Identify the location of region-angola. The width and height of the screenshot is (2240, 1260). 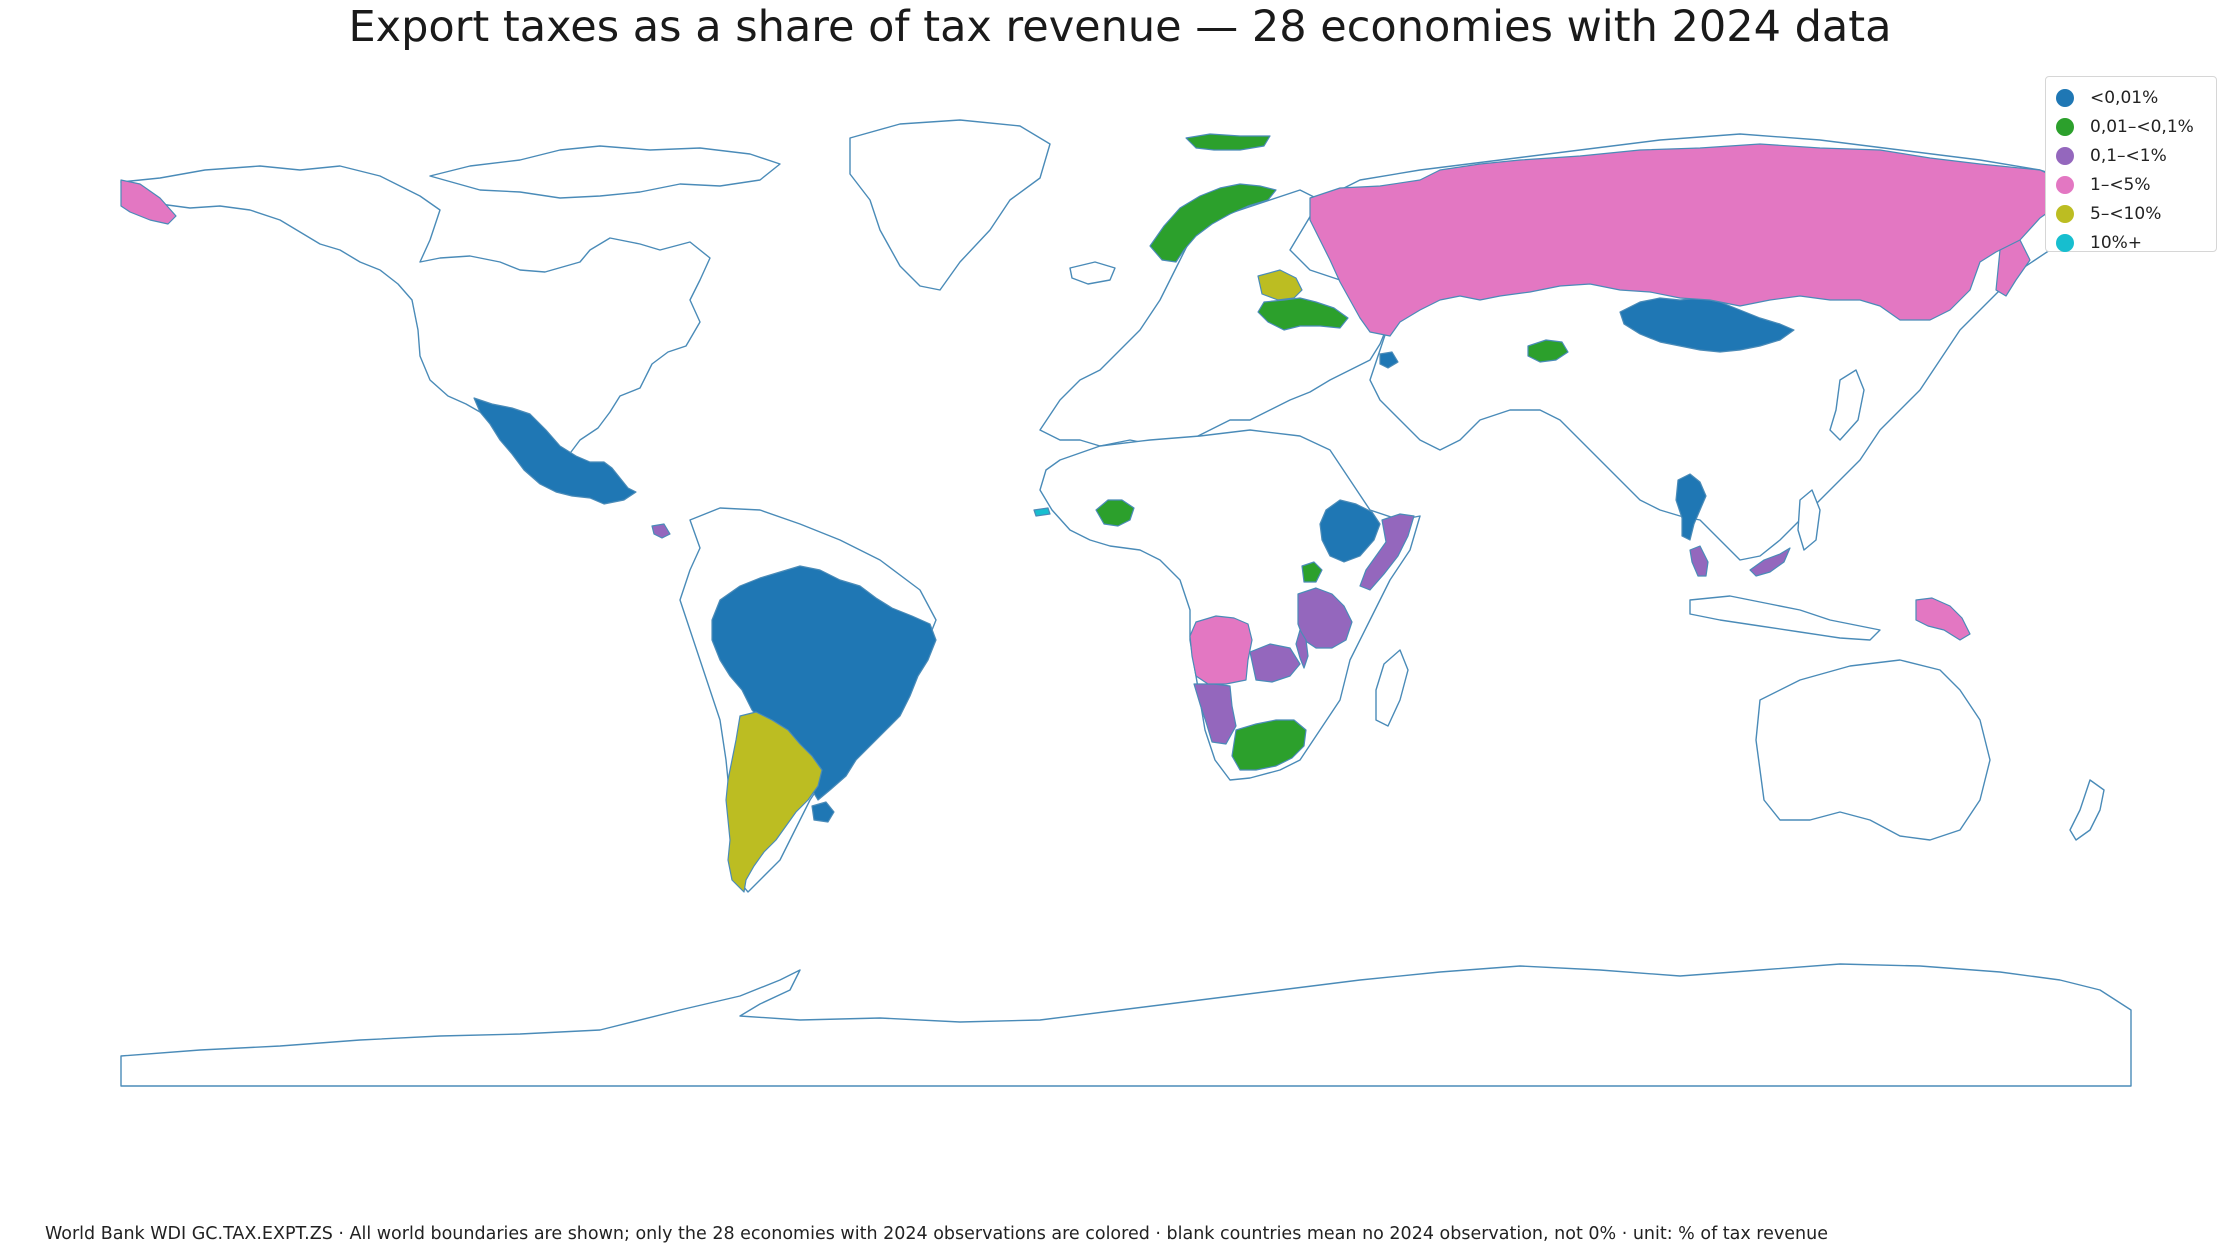
(1221, 650).